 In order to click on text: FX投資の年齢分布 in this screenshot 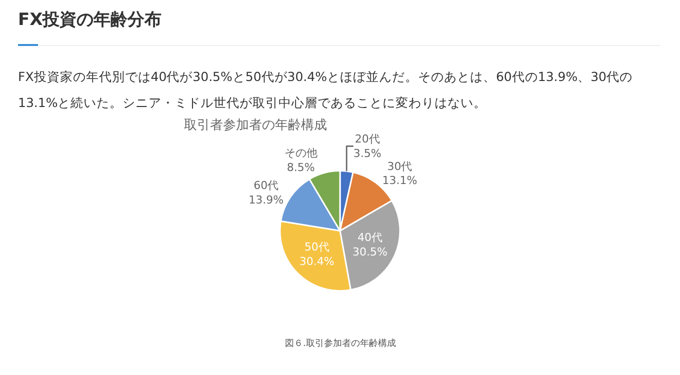, I will do `click(90, 20)`.